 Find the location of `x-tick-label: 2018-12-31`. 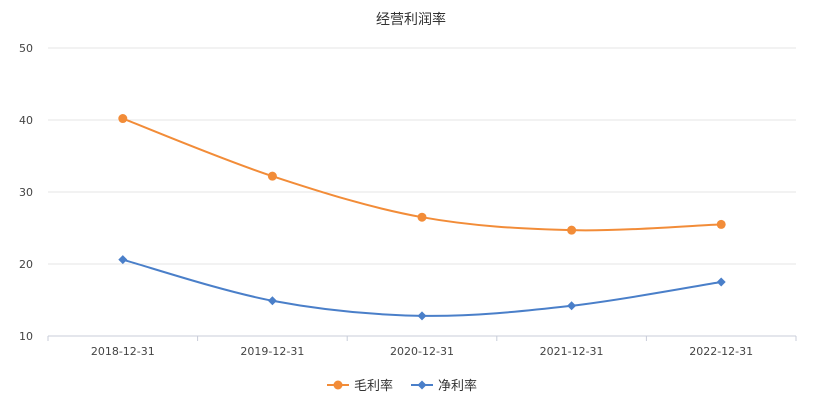

x-tick-label: 2018-12-31 is located at coordinates (123, 351).